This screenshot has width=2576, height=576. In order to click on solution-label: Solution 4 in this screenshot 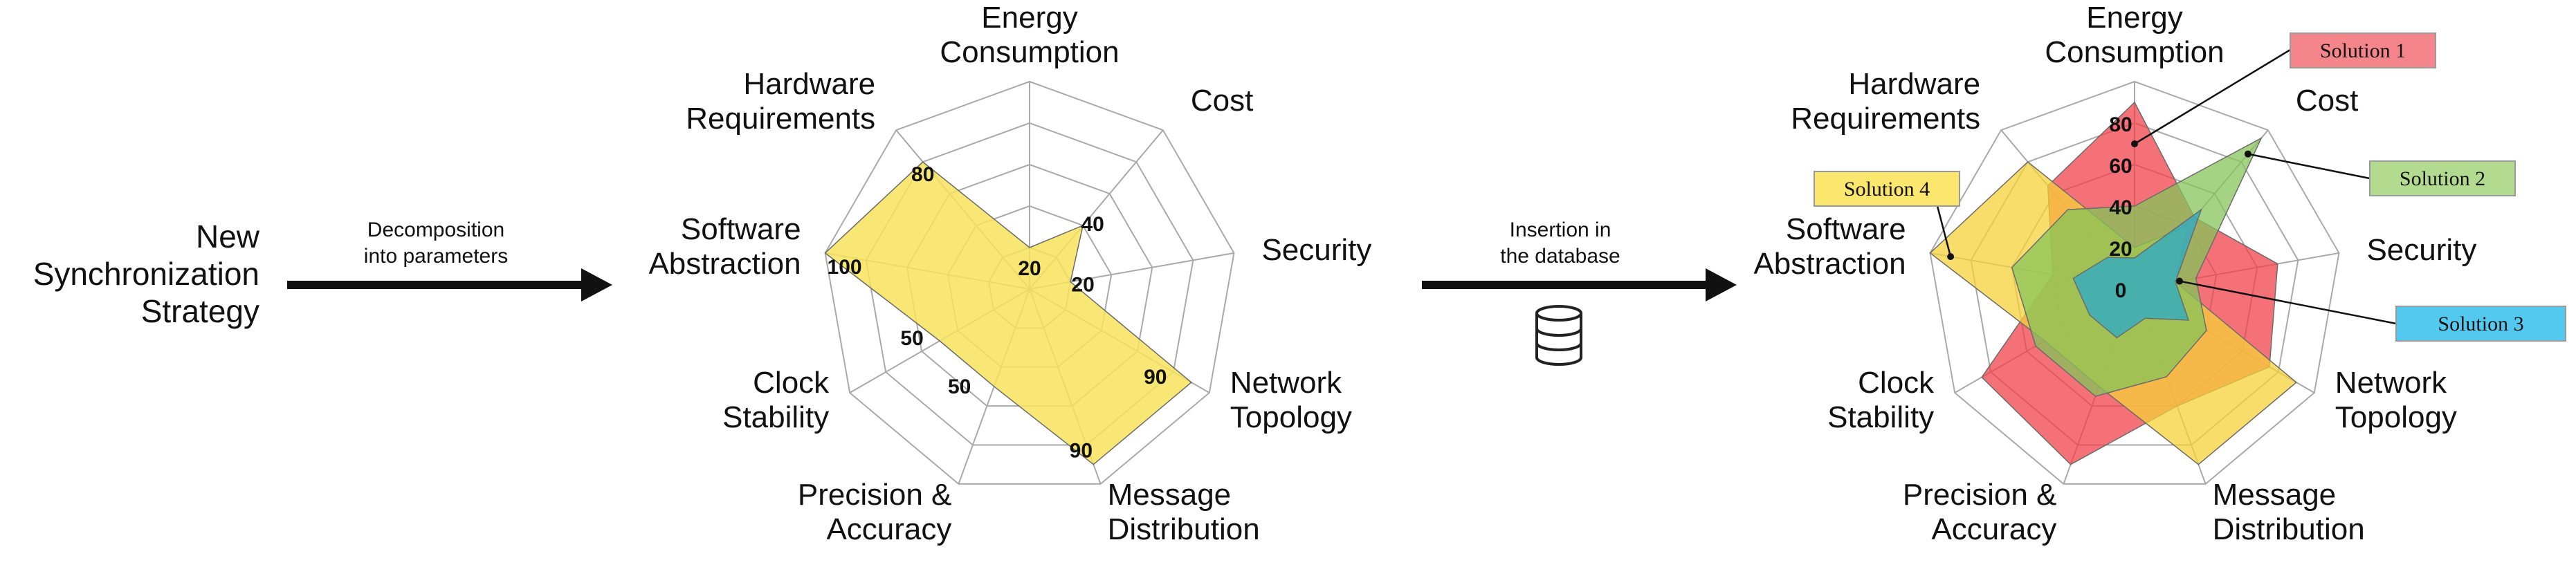, I will do `click(1887, 189)`.